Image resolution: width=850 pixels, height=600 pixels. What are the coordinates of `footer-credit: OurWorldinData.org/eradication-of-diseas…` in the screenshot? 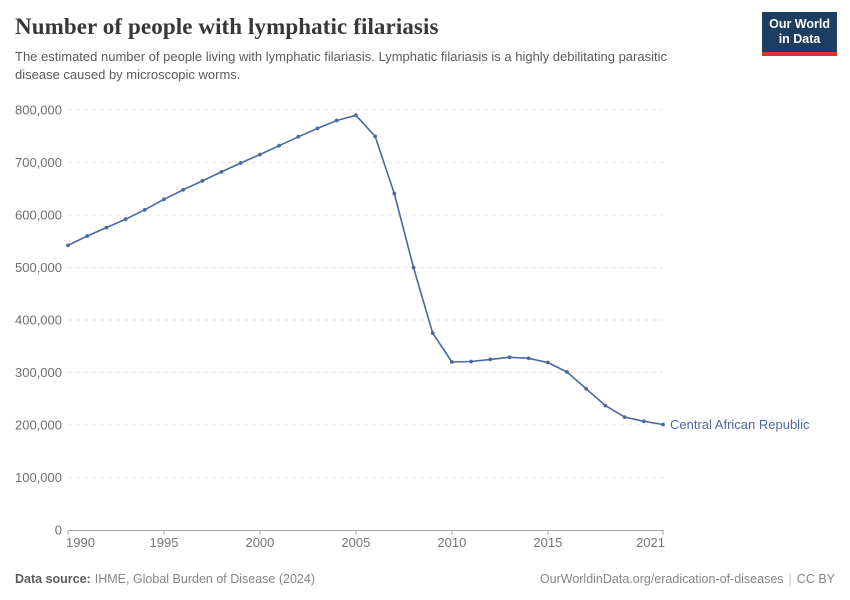 It's located at (687, 579).